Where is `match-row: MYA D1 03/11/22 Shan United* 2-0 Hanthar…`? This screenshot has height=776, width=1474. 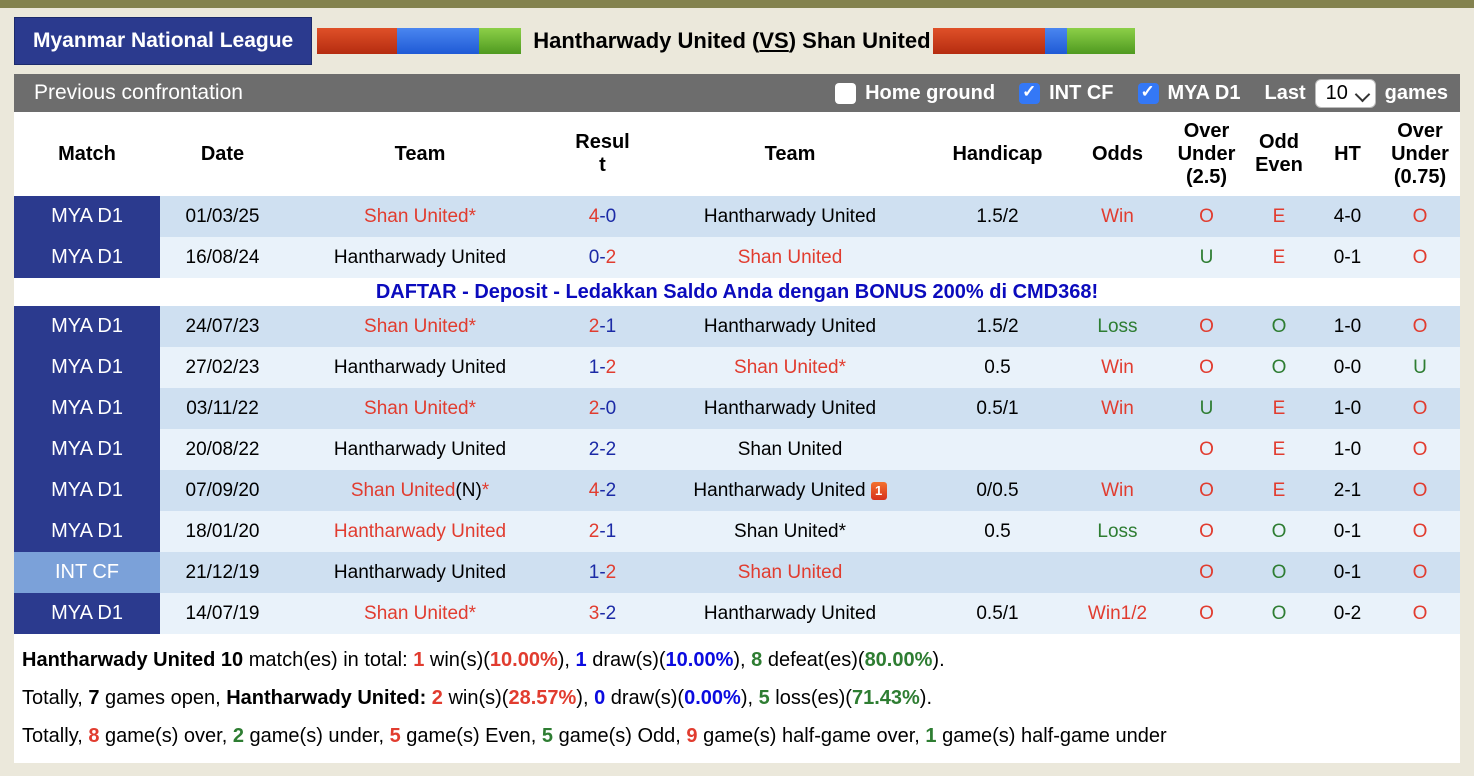 match-row: MYA D1 03/11/22 Shan United* 2-0 Hanthar… is located at coordinates (737, 408).